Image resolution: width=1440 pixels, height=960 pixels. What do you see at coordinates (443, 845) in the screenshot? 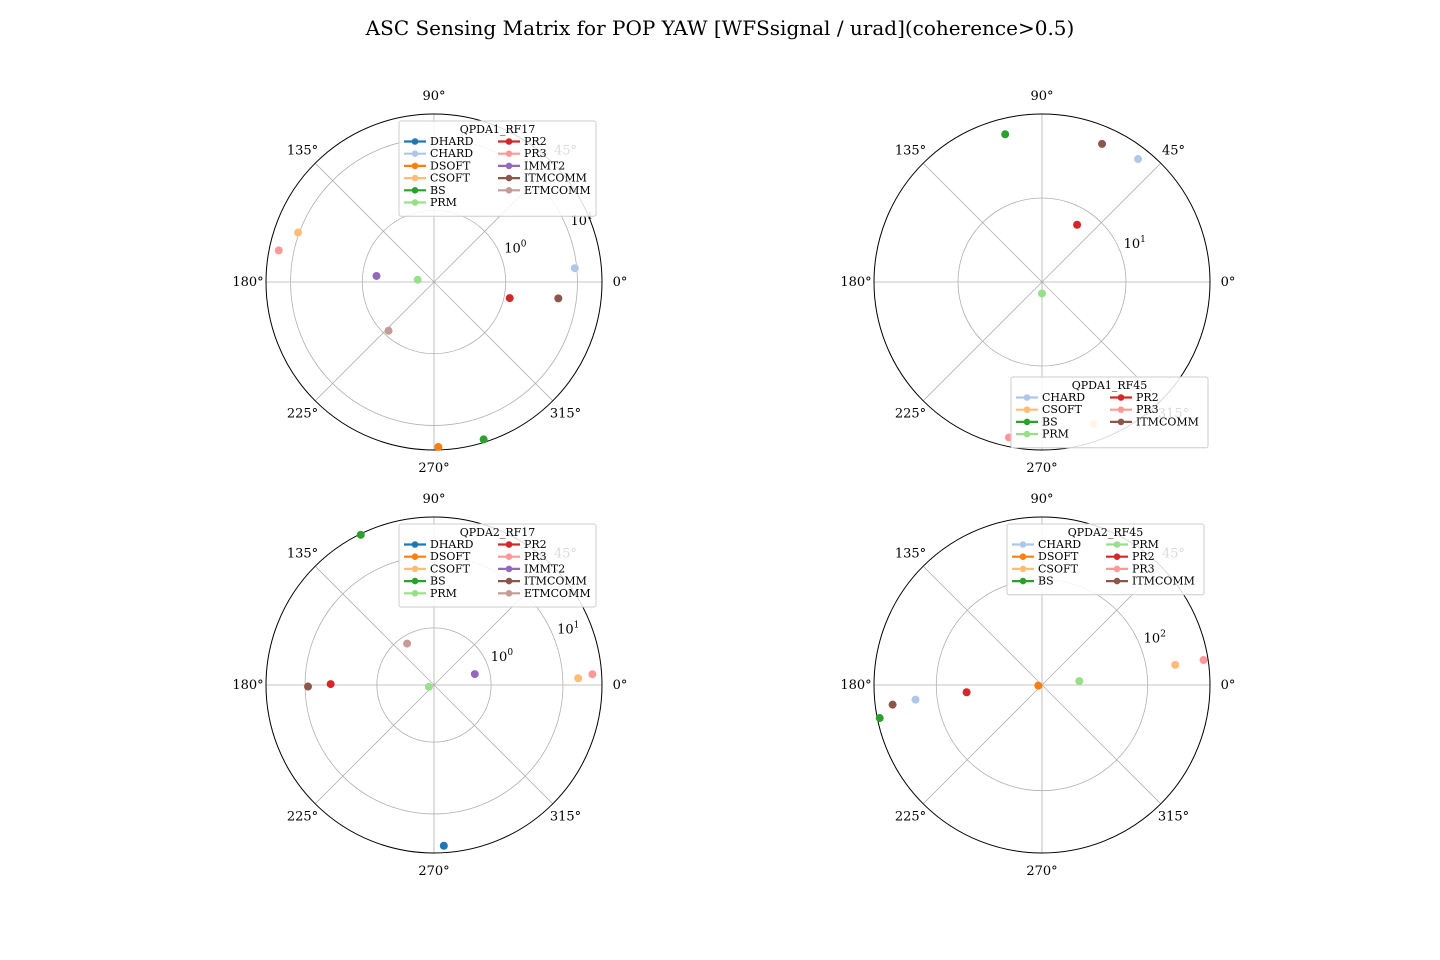
I see `data-point-dhard` at bounding box center [443, 845].